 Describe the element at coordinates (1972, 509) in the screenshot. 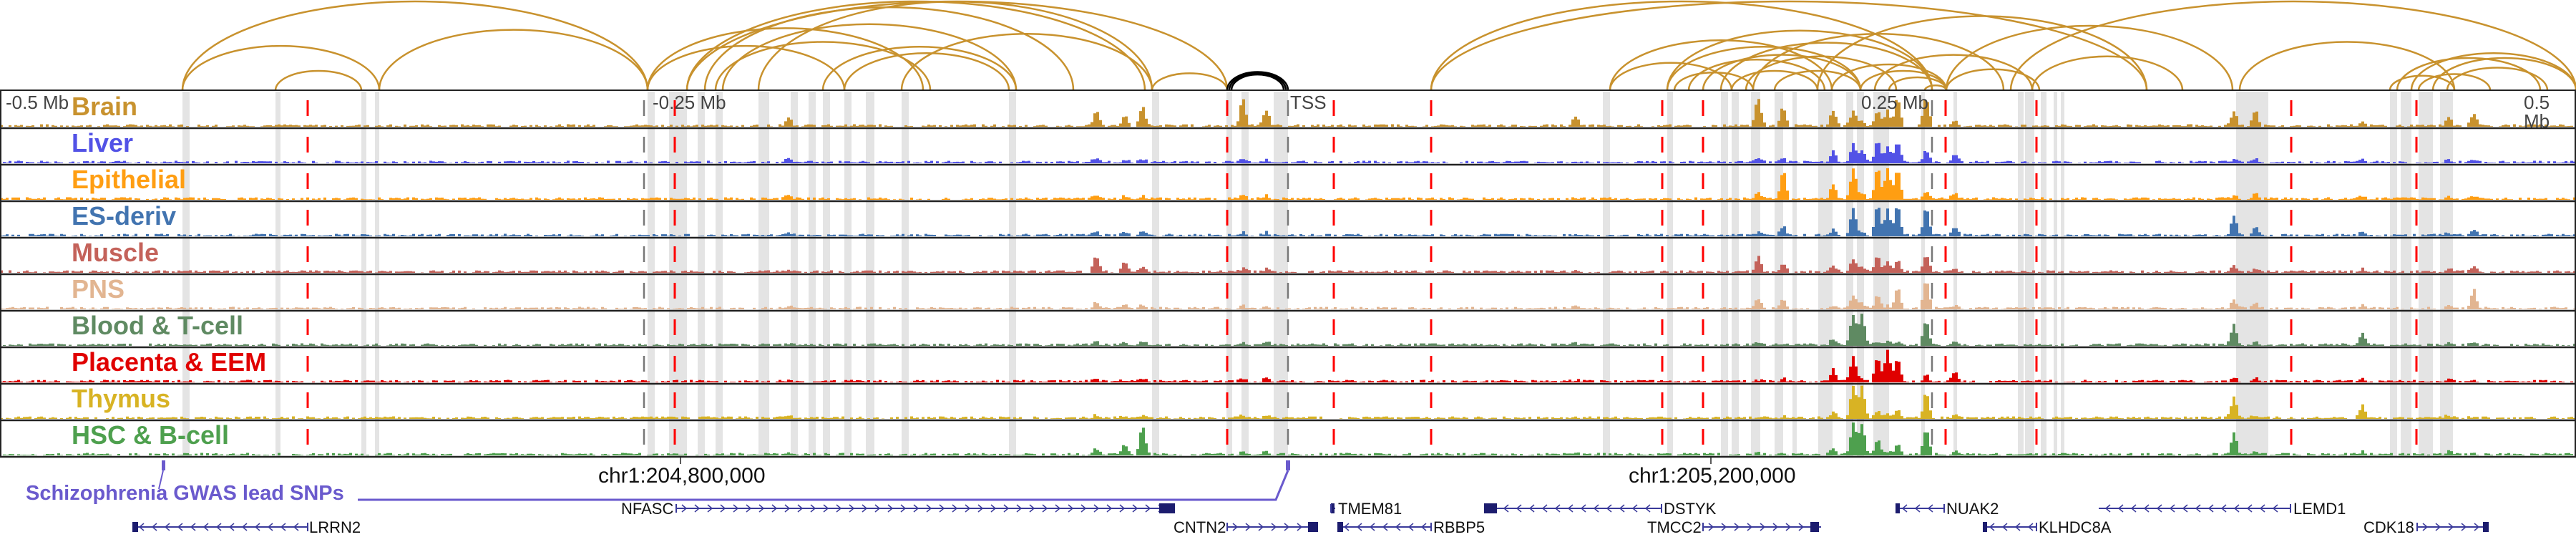

I see `gene-label-nuak2: NUAK2` at that location.